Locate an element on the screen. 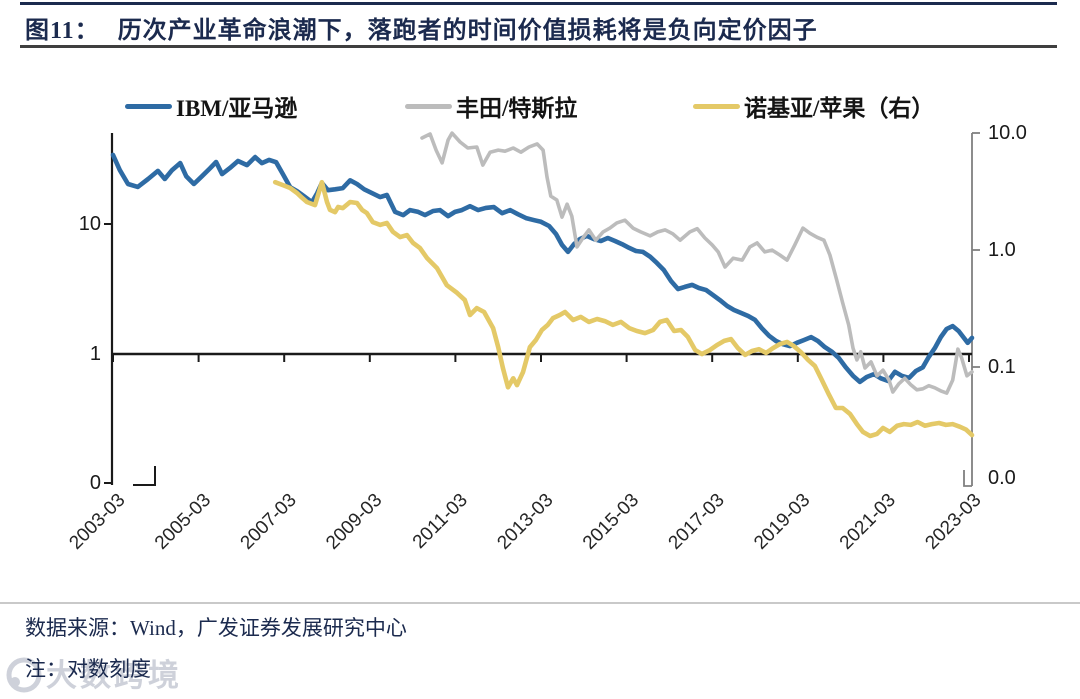  x-tick-label: 2019-03 is located at coordinates (782, 522).